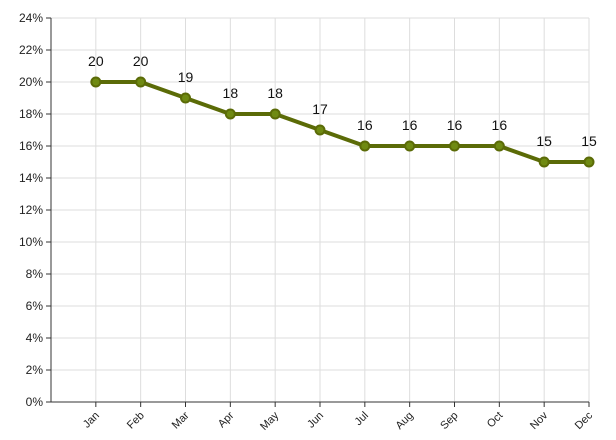  Describe the element at coordinates (186, 77) in the screenshot. I see `data-label: 19` at that location.